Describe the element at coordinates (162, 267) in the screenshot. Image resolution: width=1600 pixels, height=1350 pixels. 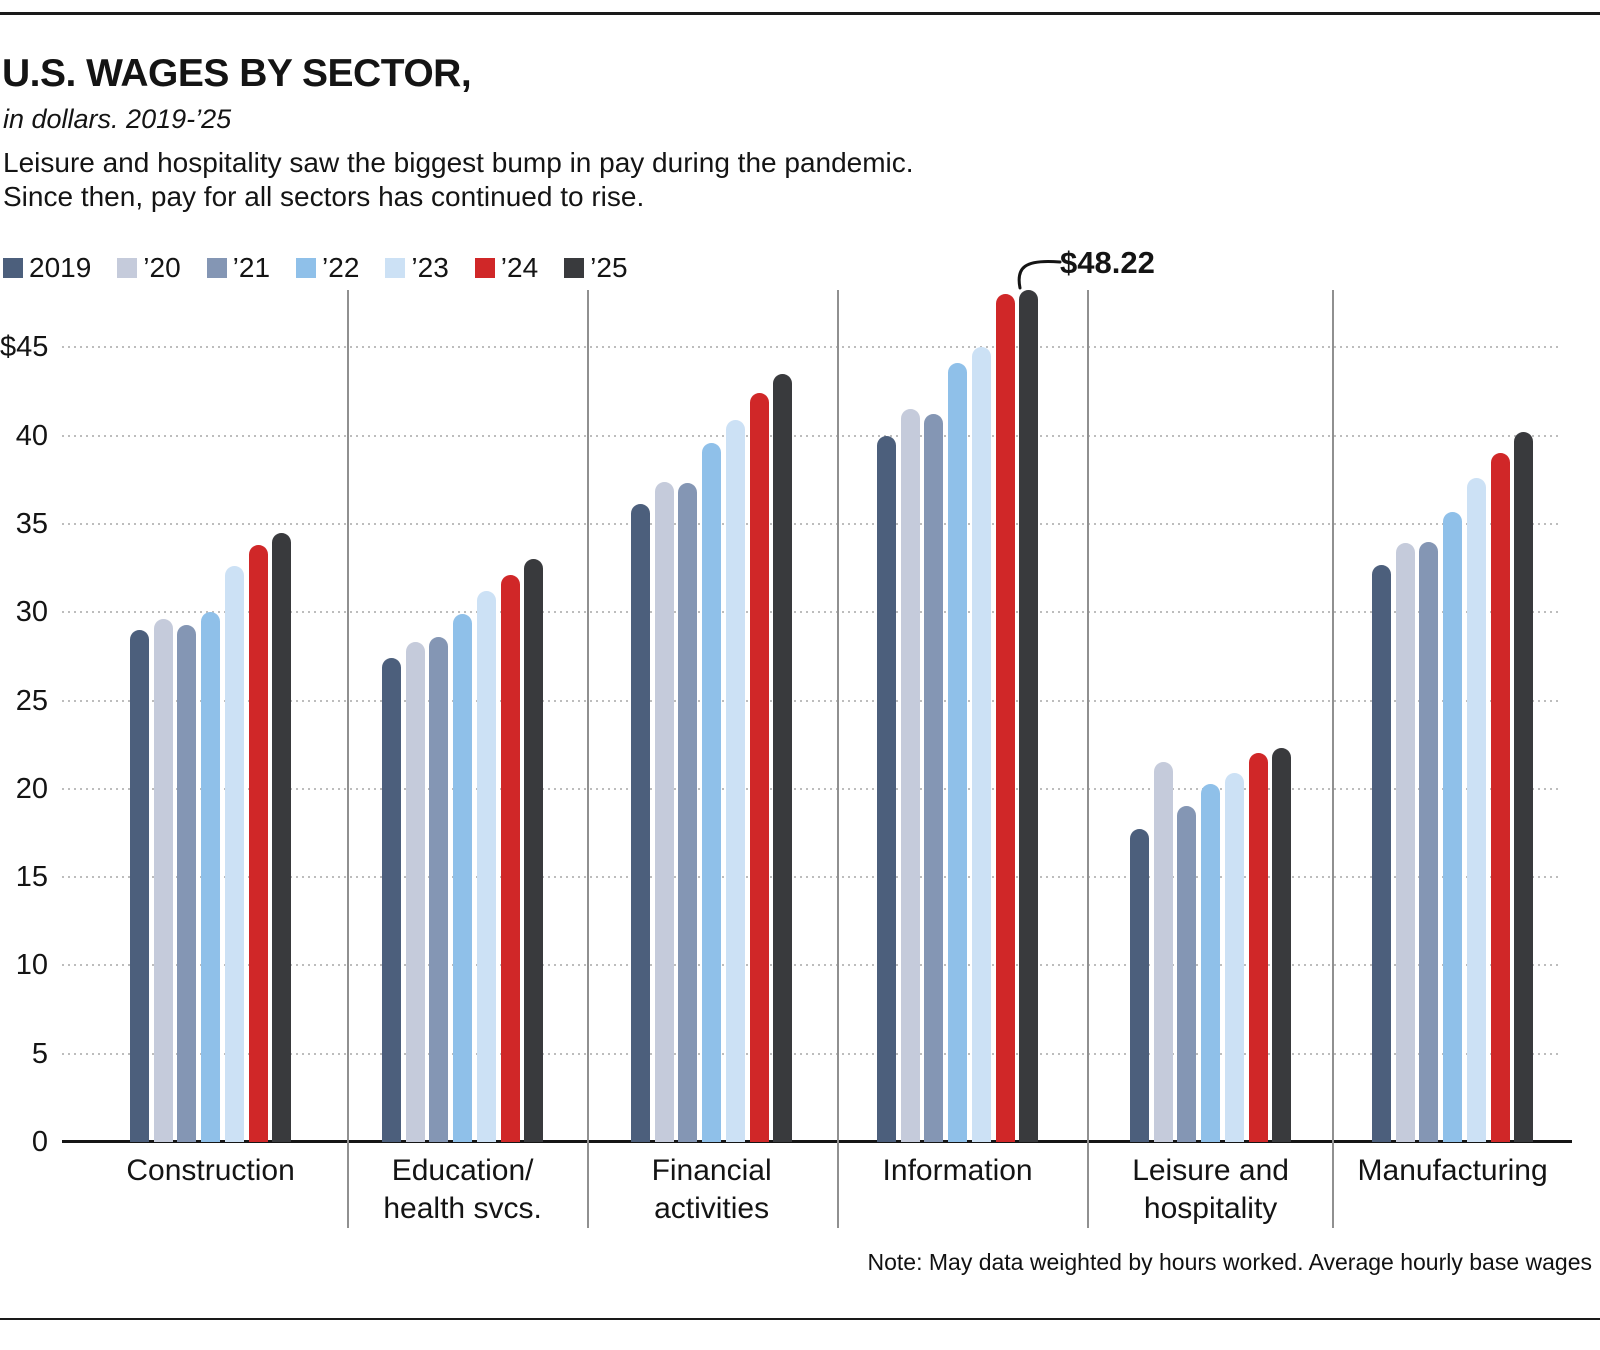
I see `legend-label: ’20` at that location.